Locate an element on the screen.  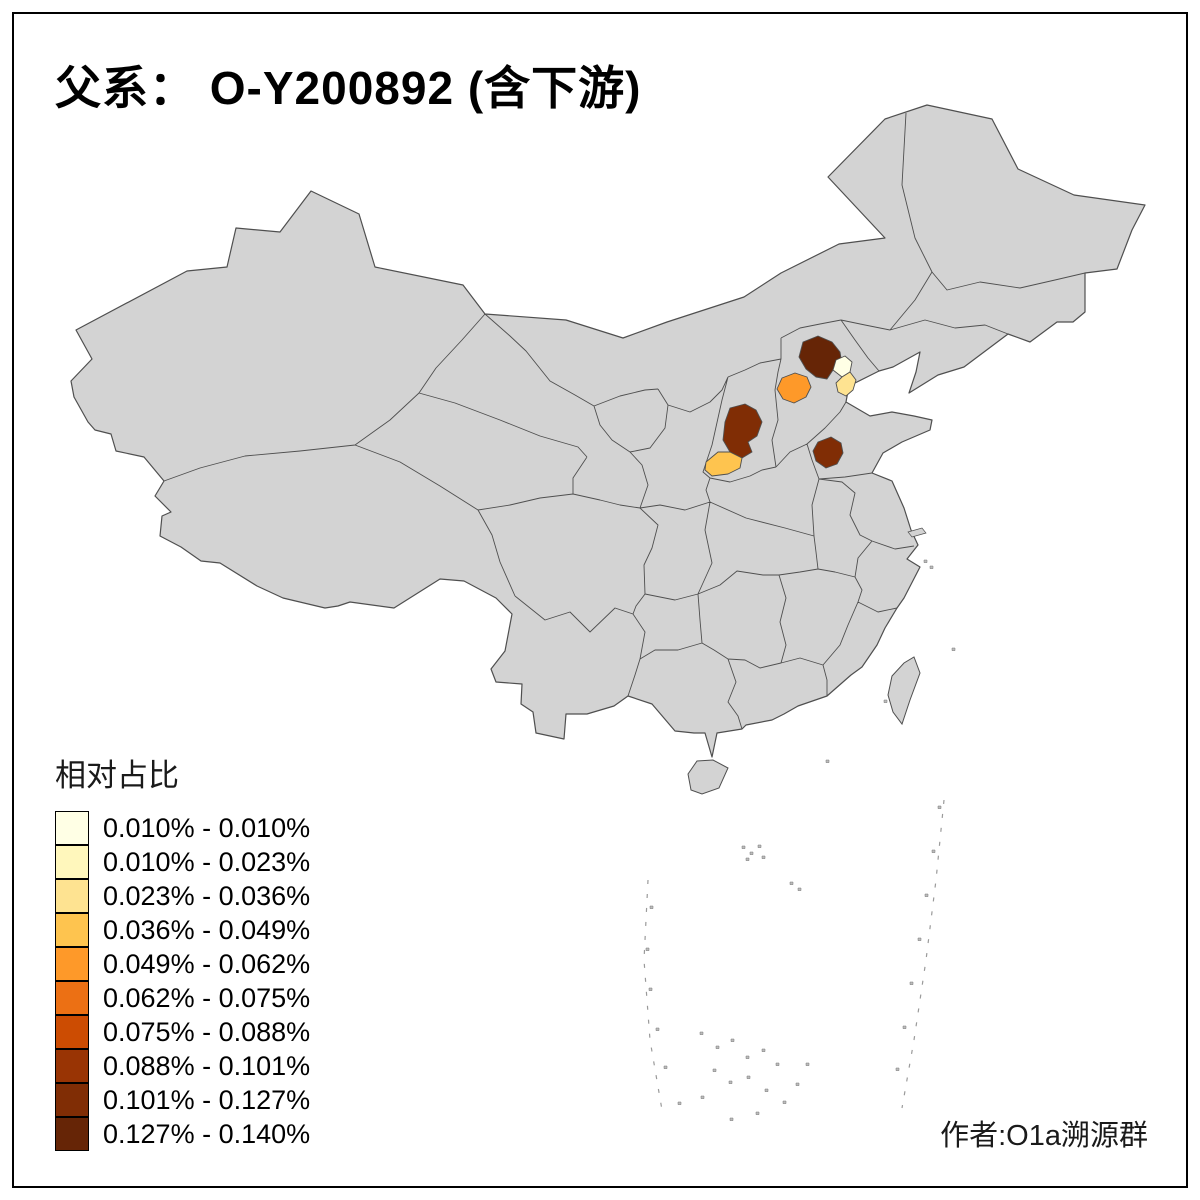
legend-class-label: 0.101% - 0.127% is located at coordinates (207, 1099).